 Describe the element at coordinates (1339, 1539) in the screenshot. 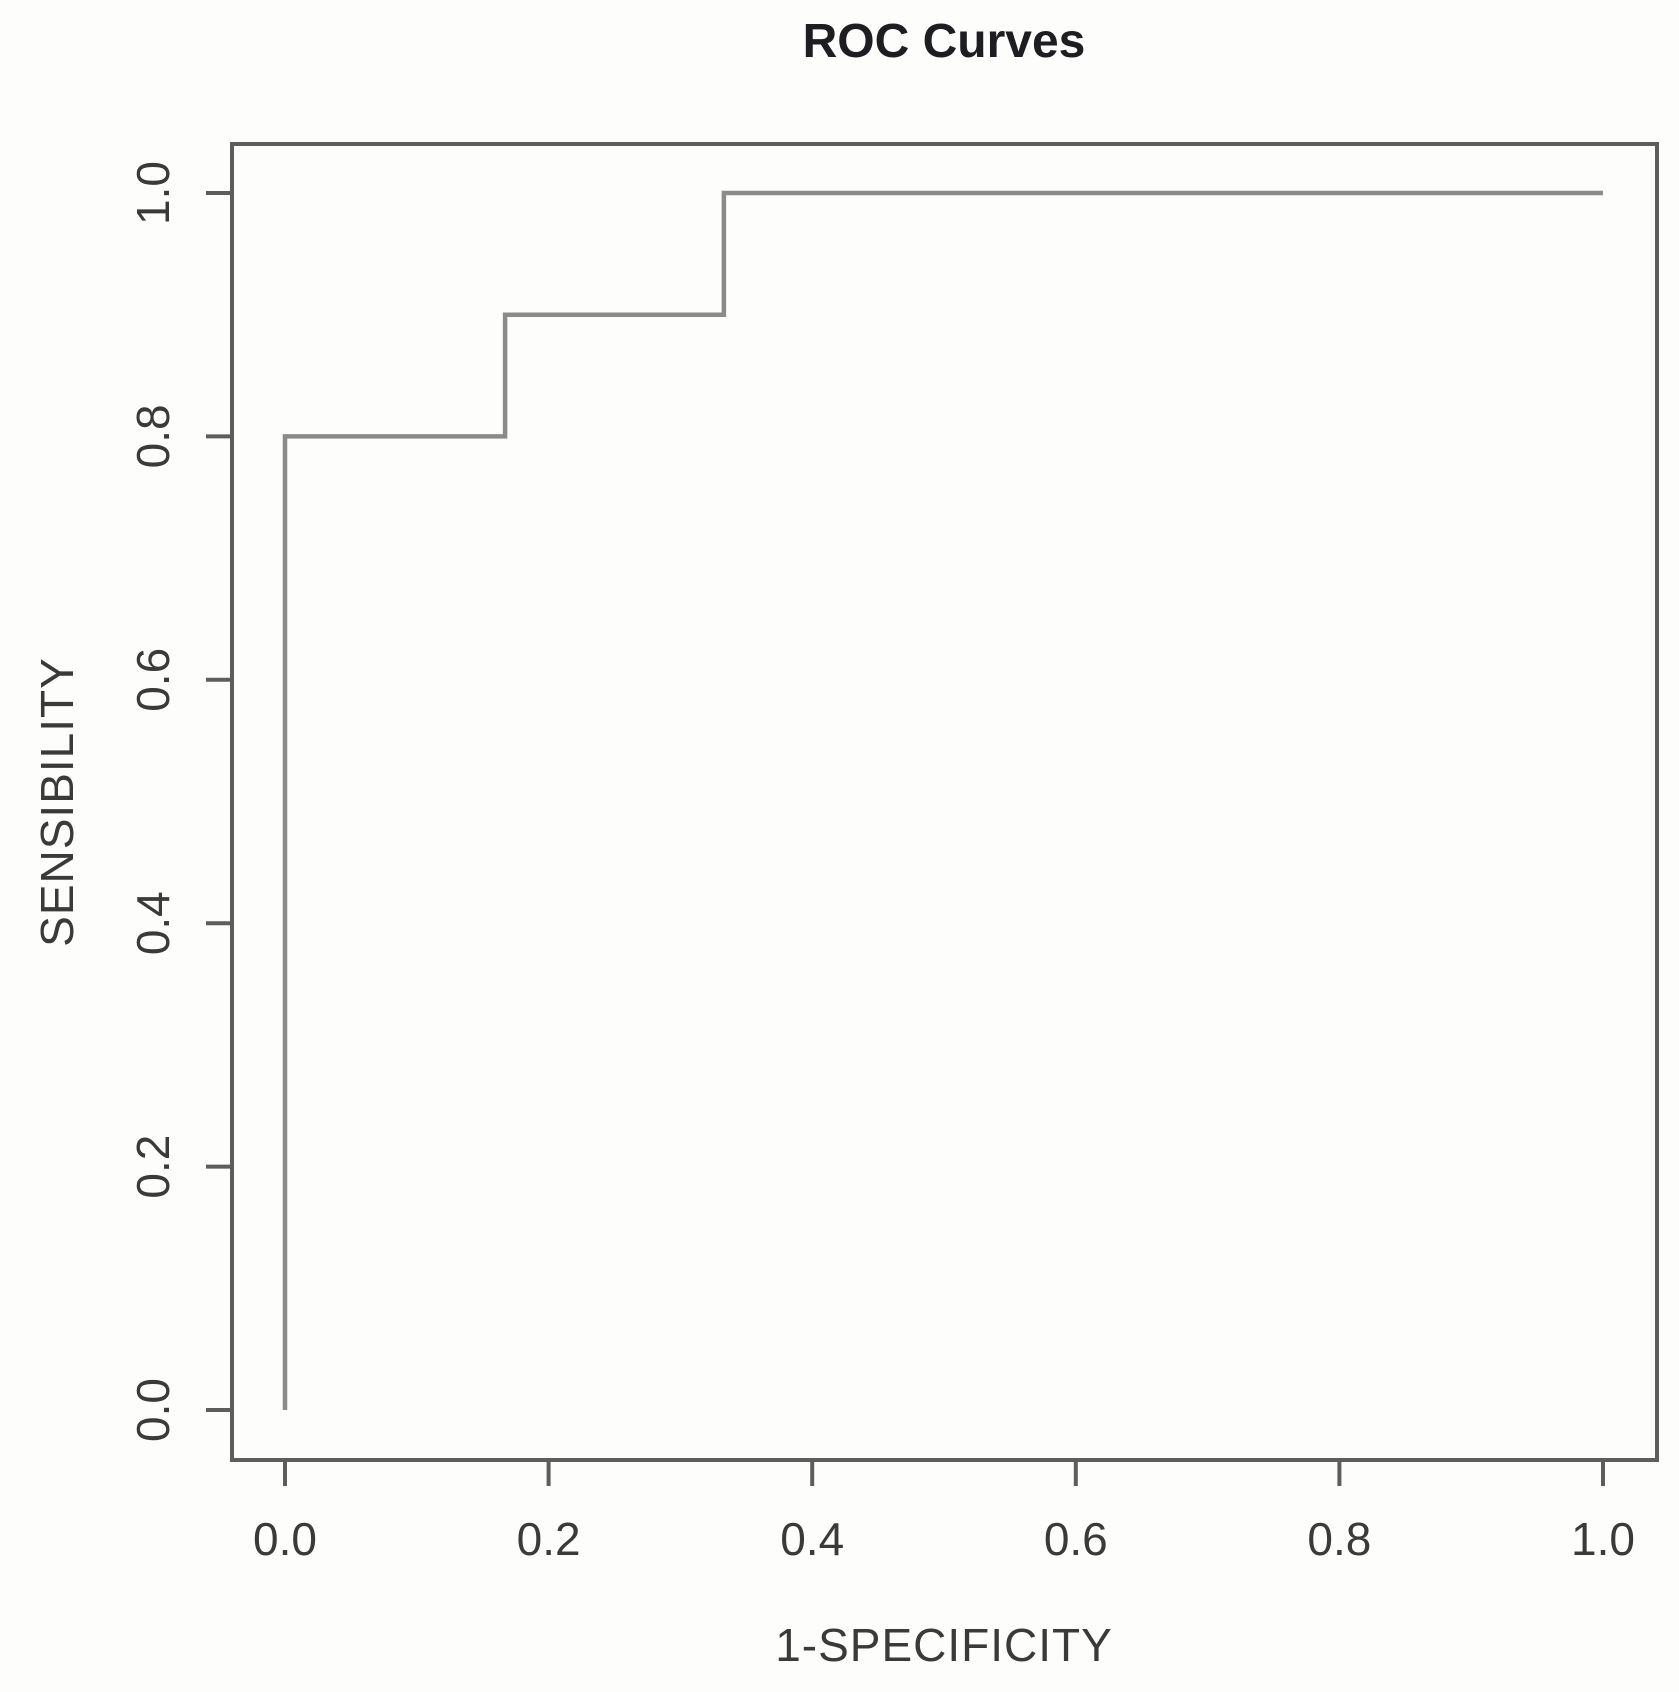

I see `x-tick-label: 0.8` at that location.